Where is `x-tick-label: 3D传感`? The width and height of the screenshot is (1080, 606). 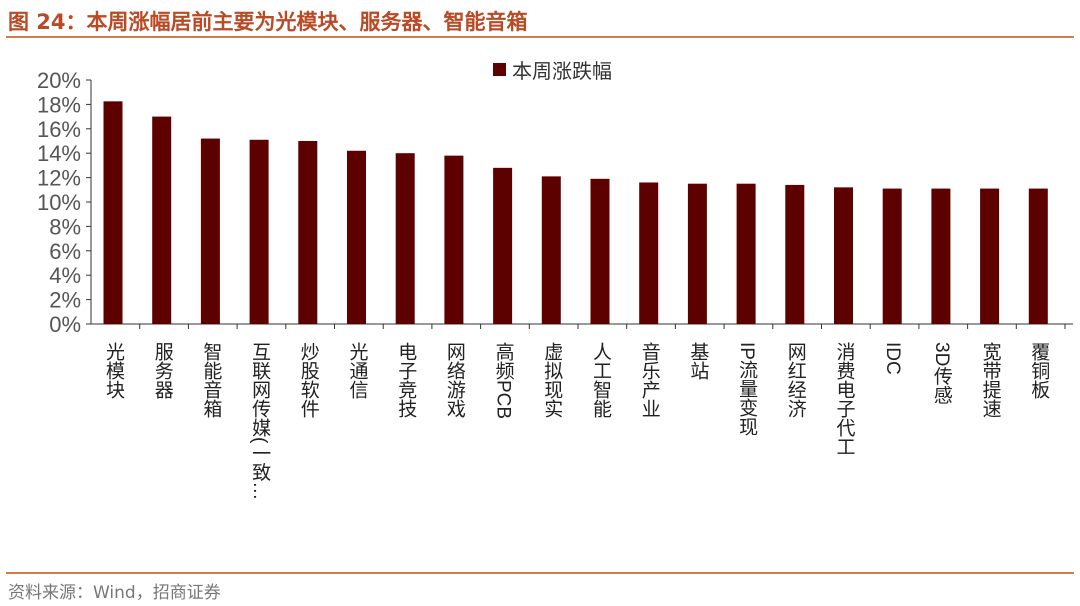 x-tick-label: 3D传感 is located at coordinates (941, 373).